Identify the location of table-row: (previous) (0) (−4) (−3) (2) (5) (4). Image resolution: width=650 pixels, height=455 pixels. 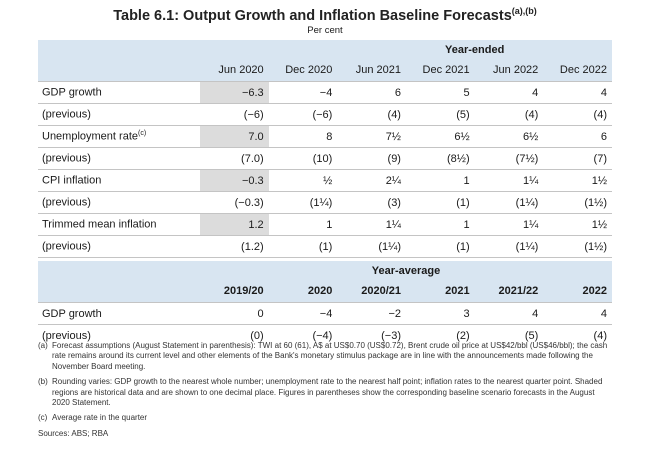
(325, 335).